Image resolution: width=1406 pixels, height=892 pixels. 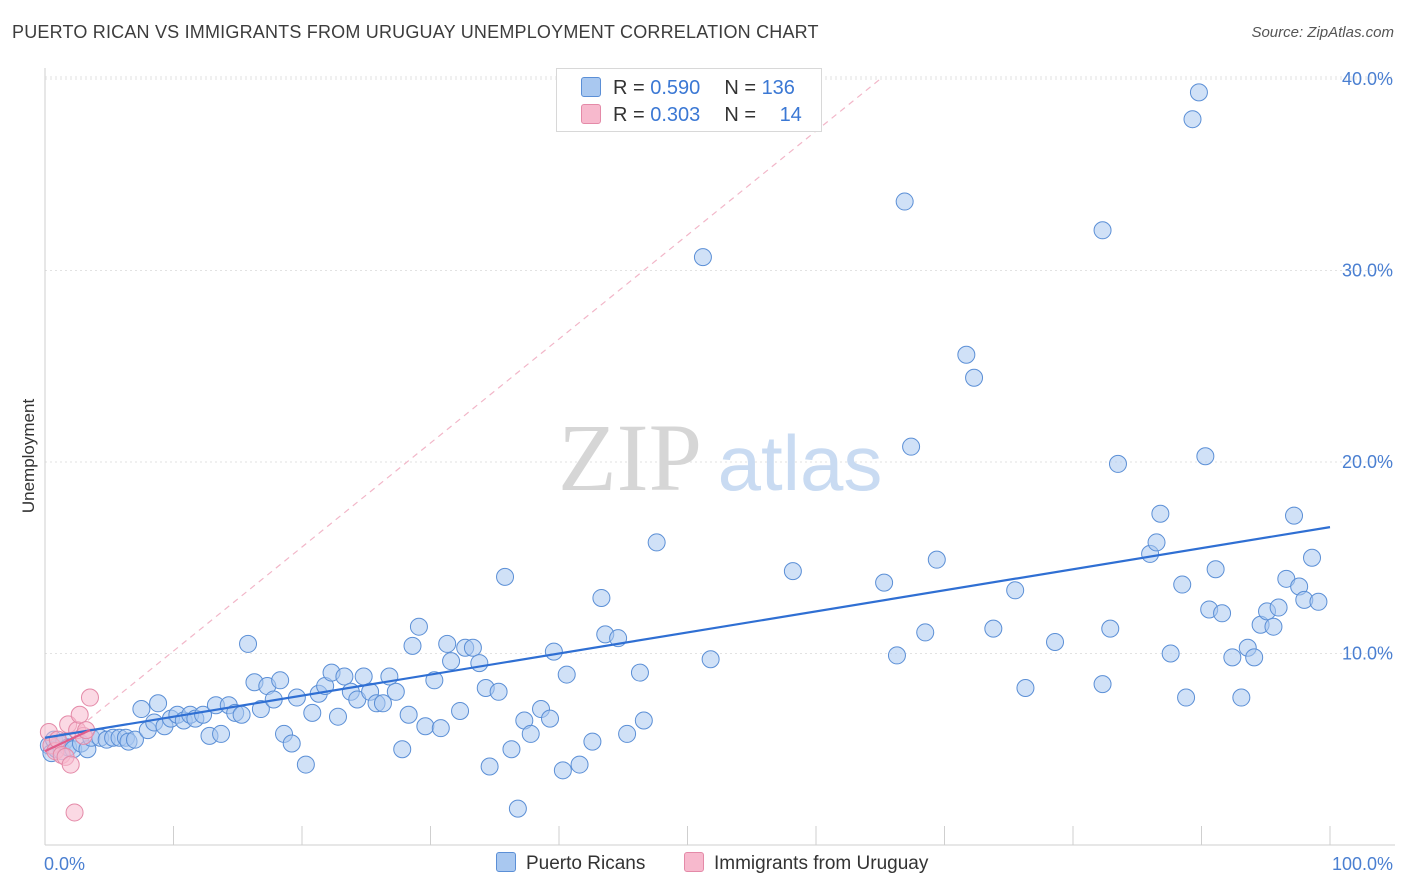 I want to click on y-axis-label: Unemployment, so click(x=28, y=456).